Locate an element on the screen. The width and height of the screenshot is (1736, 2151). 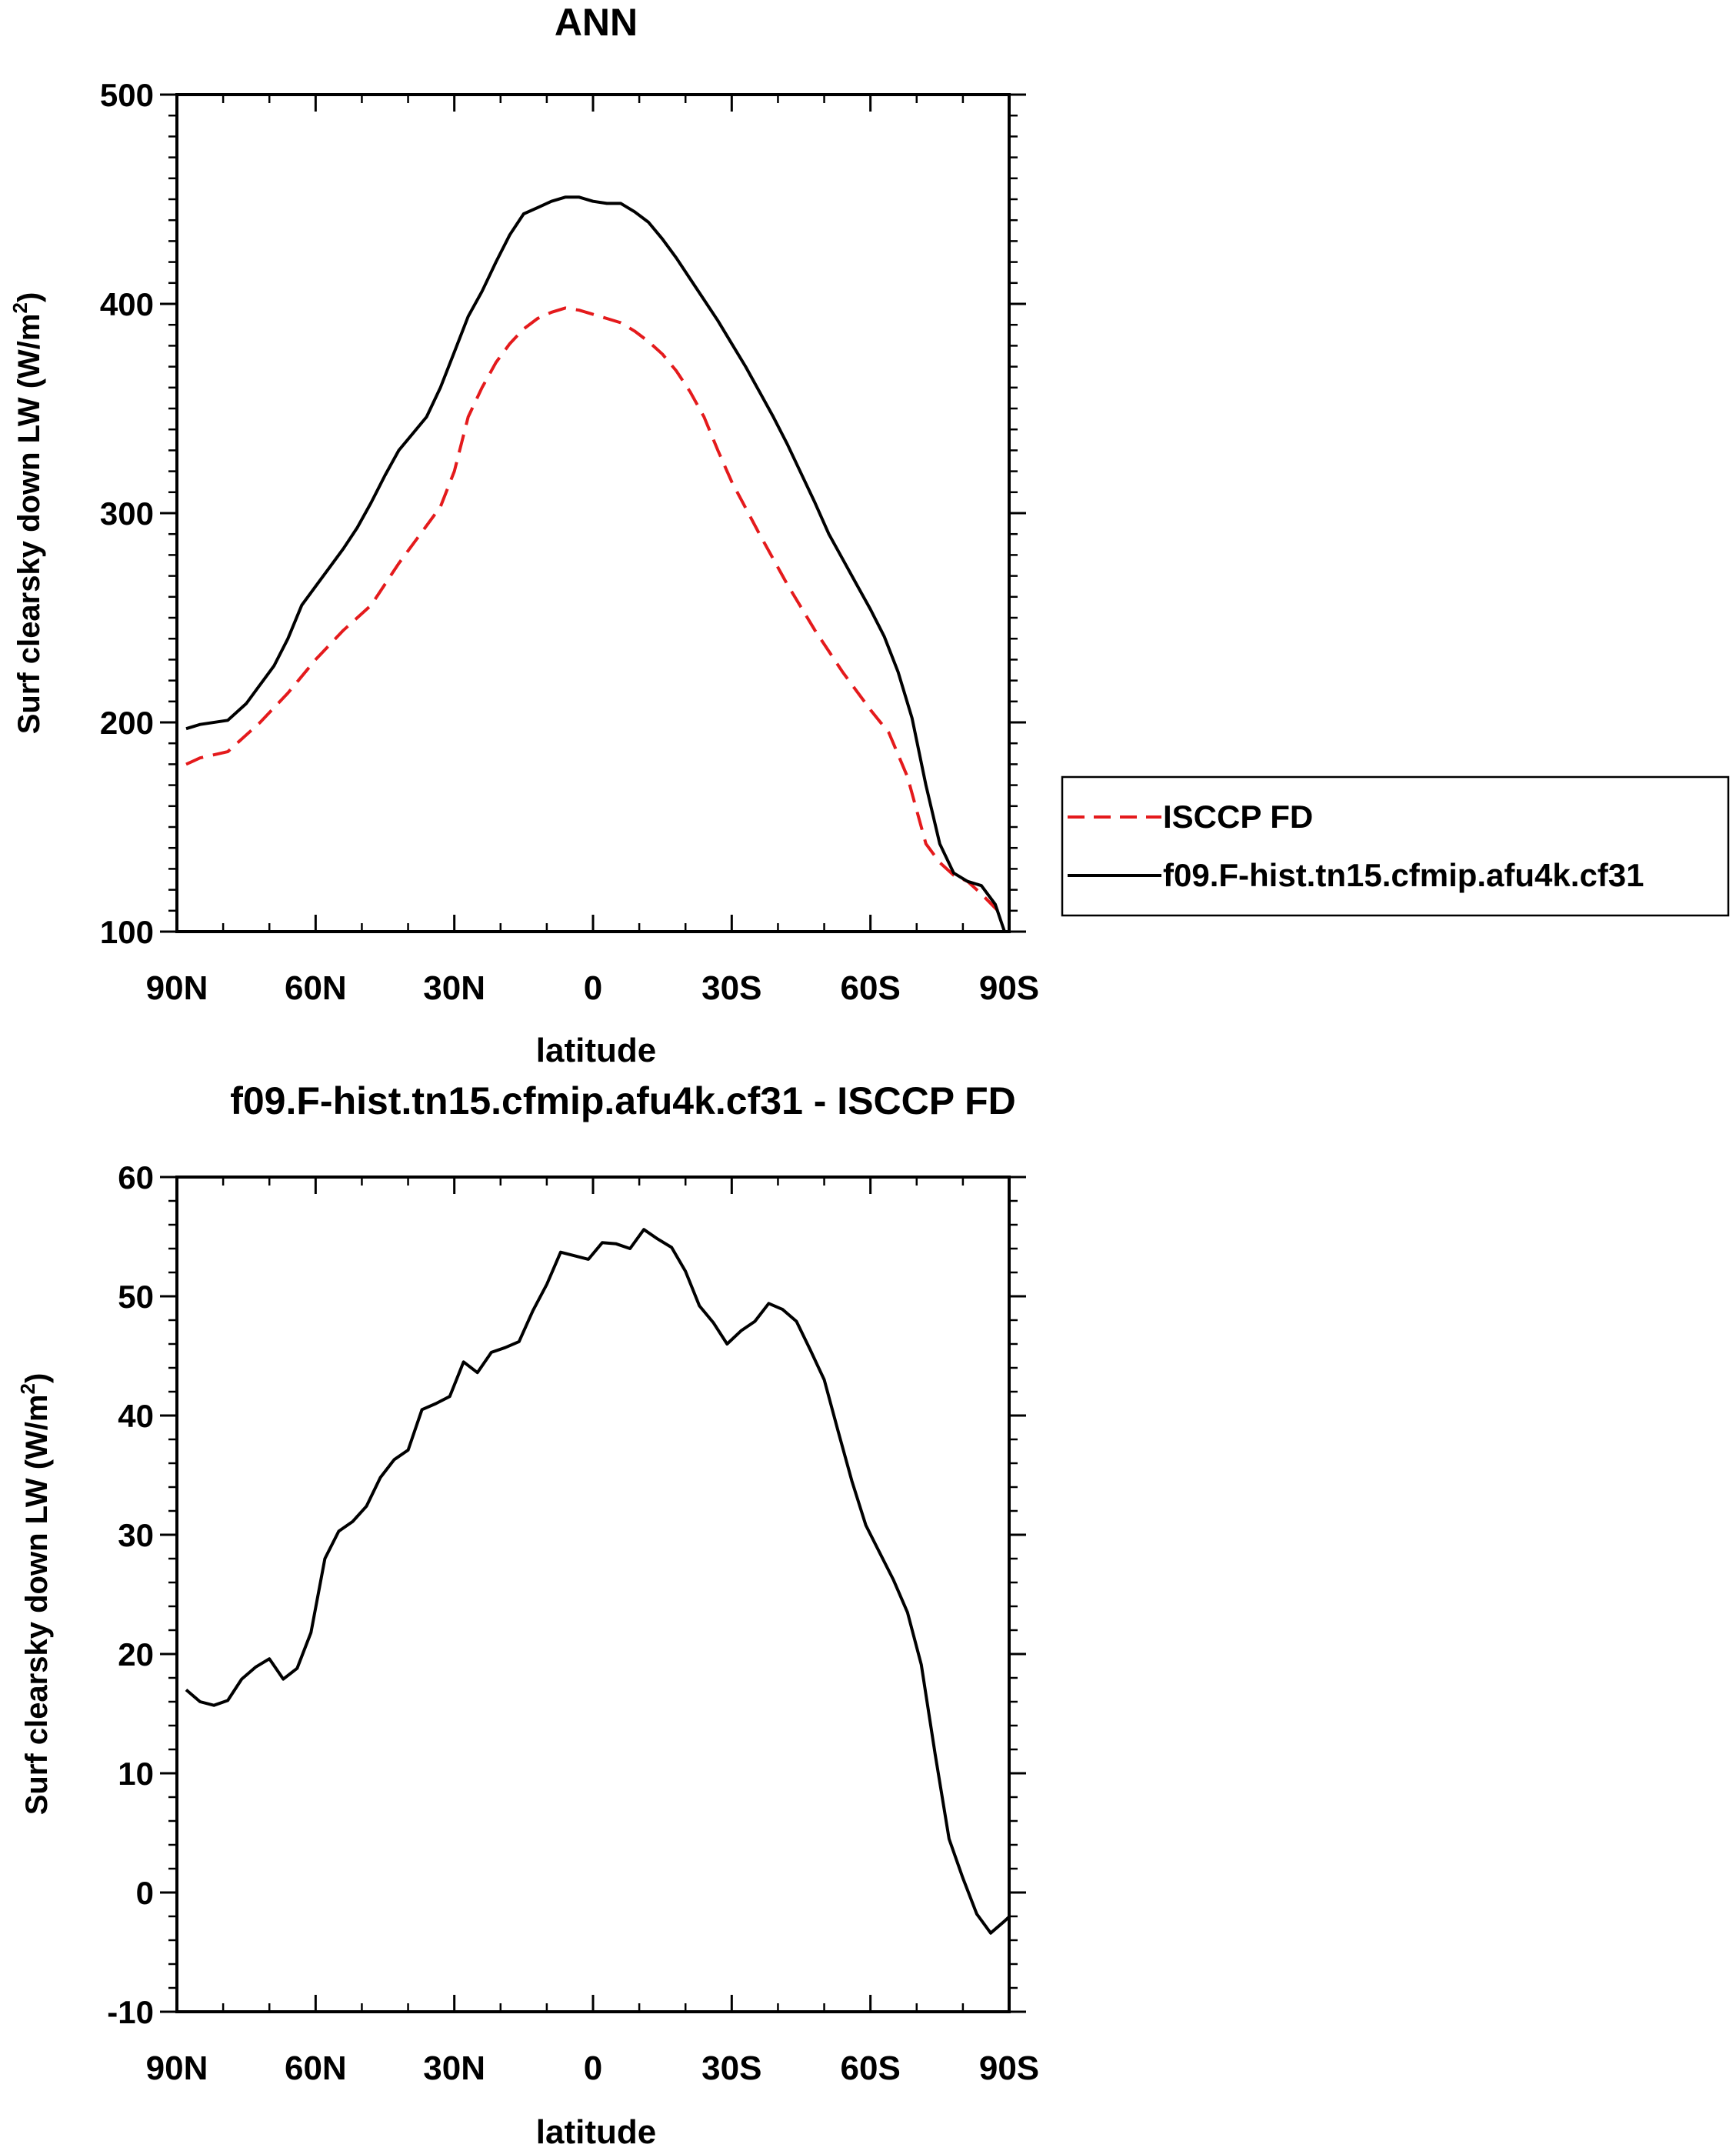
top-x-tick-label: 30N is located at coordinates (454, 988).